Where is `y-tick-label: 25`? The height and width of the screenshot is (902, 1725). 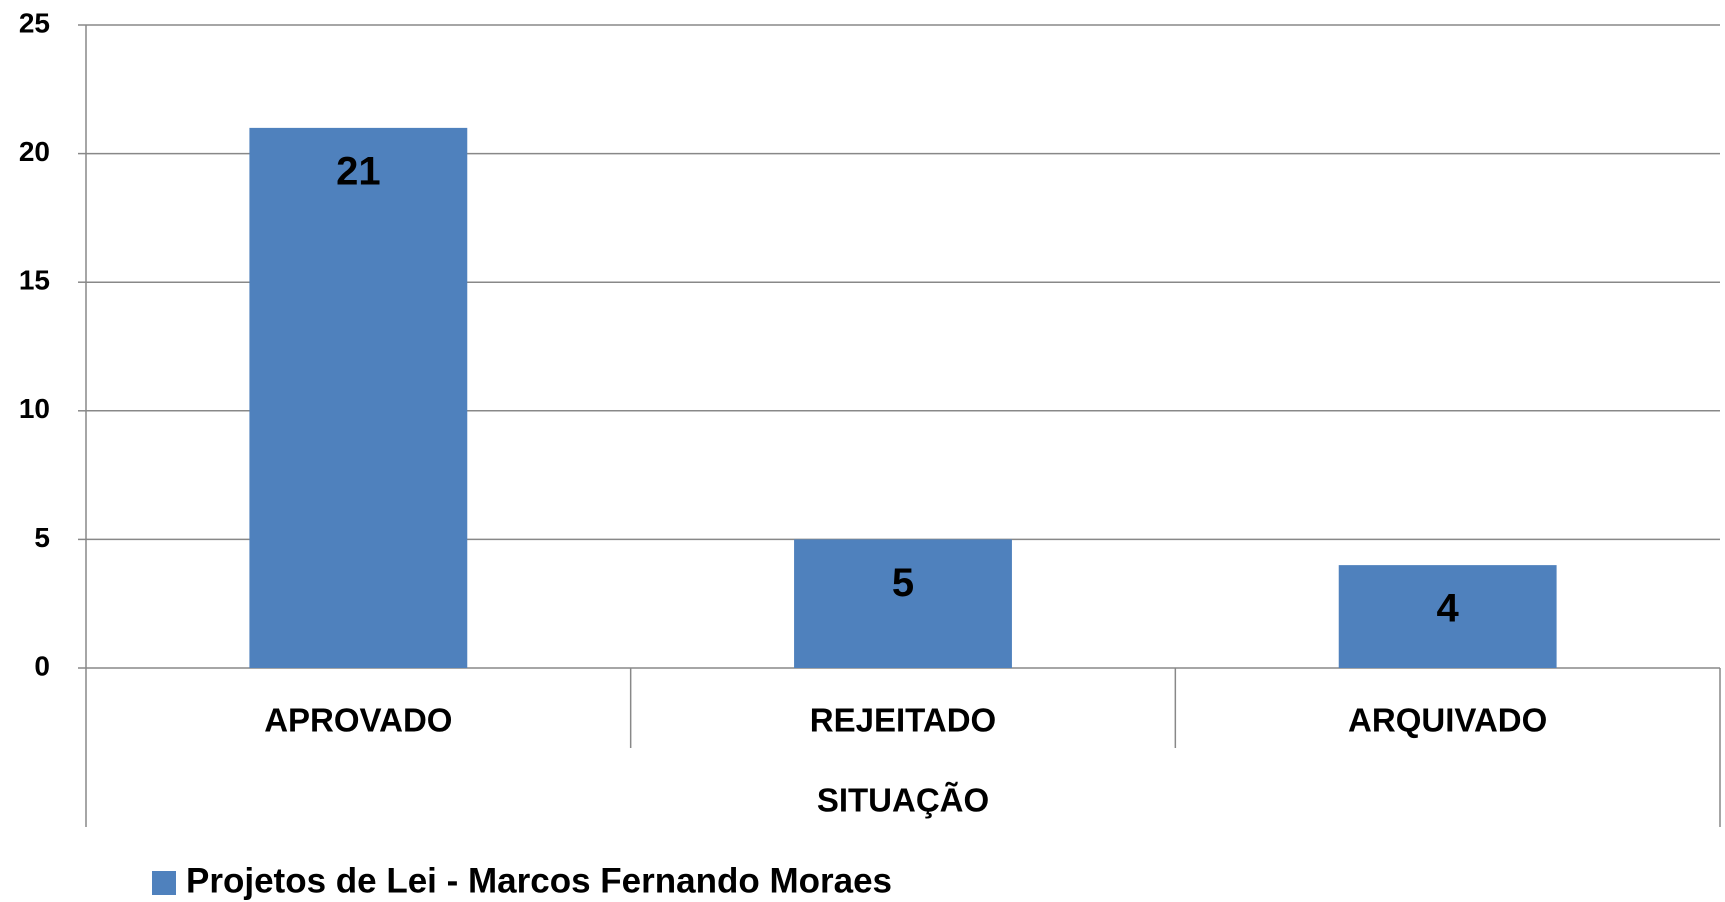
y-tick-label: 25 is located at coordinates (34, 22).